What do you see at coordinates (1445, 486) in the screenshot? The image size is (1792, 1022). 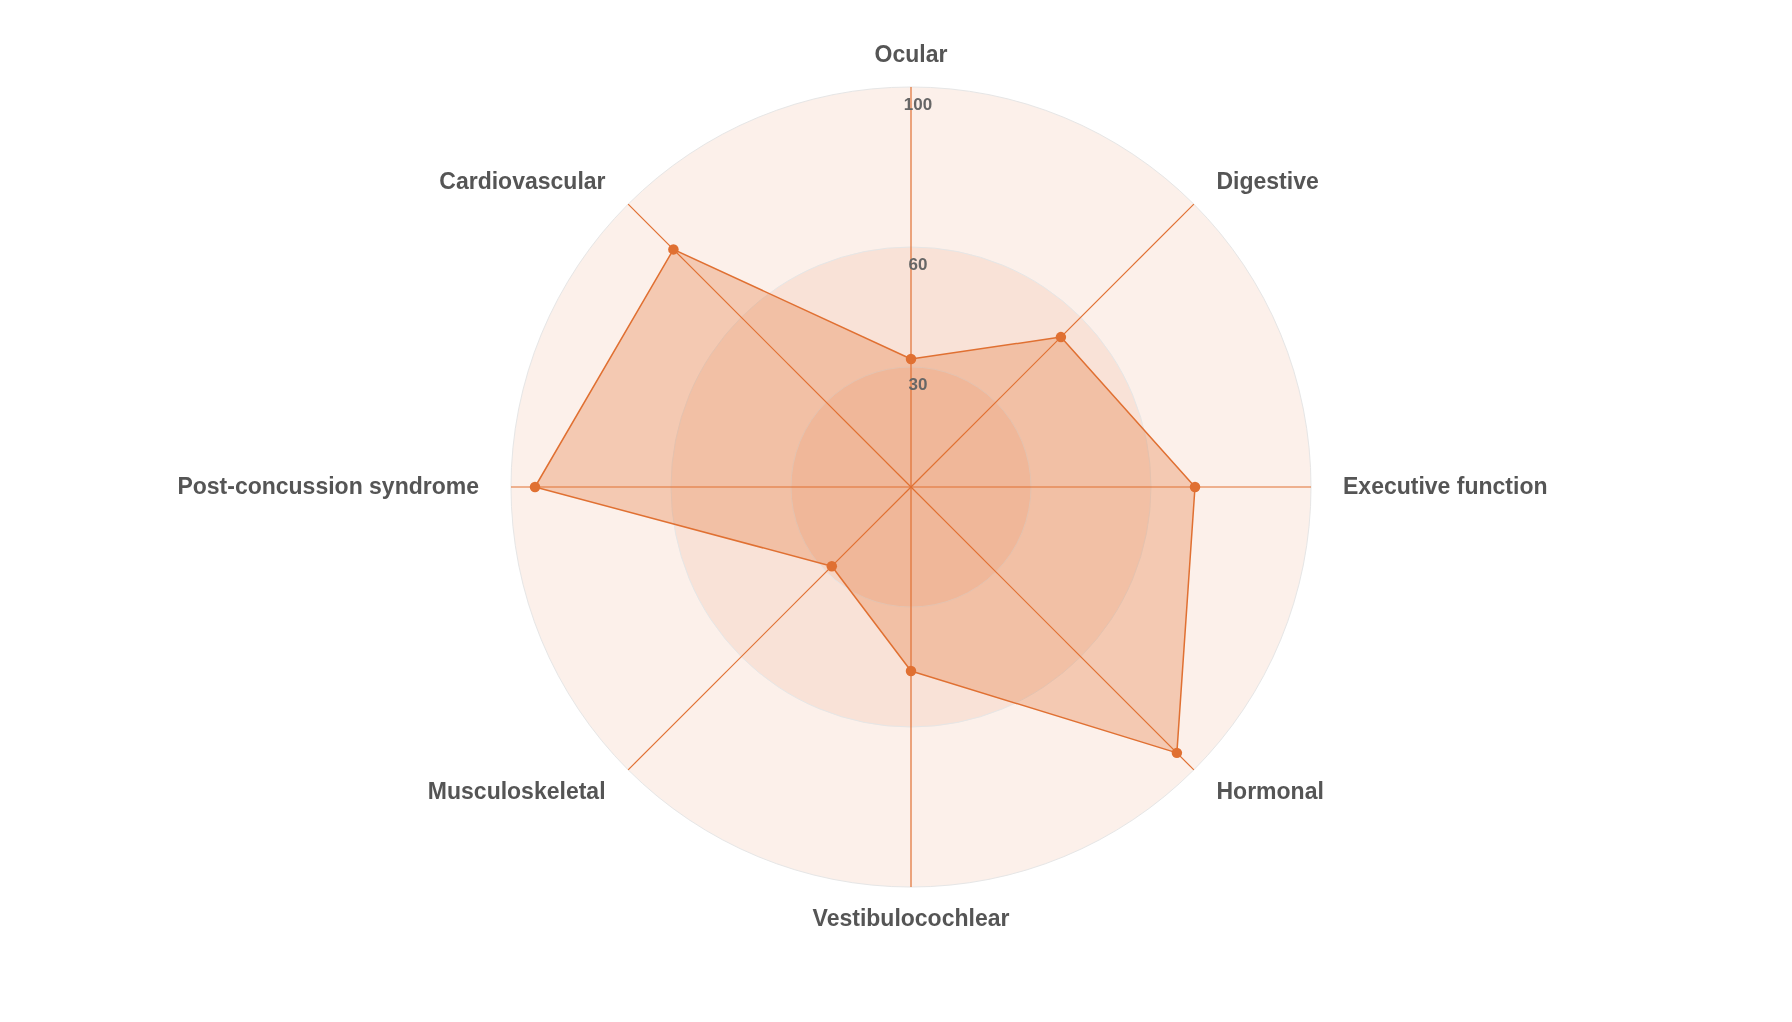 I see `spoke-label: Executive function` at bounding box center [1445, 486].